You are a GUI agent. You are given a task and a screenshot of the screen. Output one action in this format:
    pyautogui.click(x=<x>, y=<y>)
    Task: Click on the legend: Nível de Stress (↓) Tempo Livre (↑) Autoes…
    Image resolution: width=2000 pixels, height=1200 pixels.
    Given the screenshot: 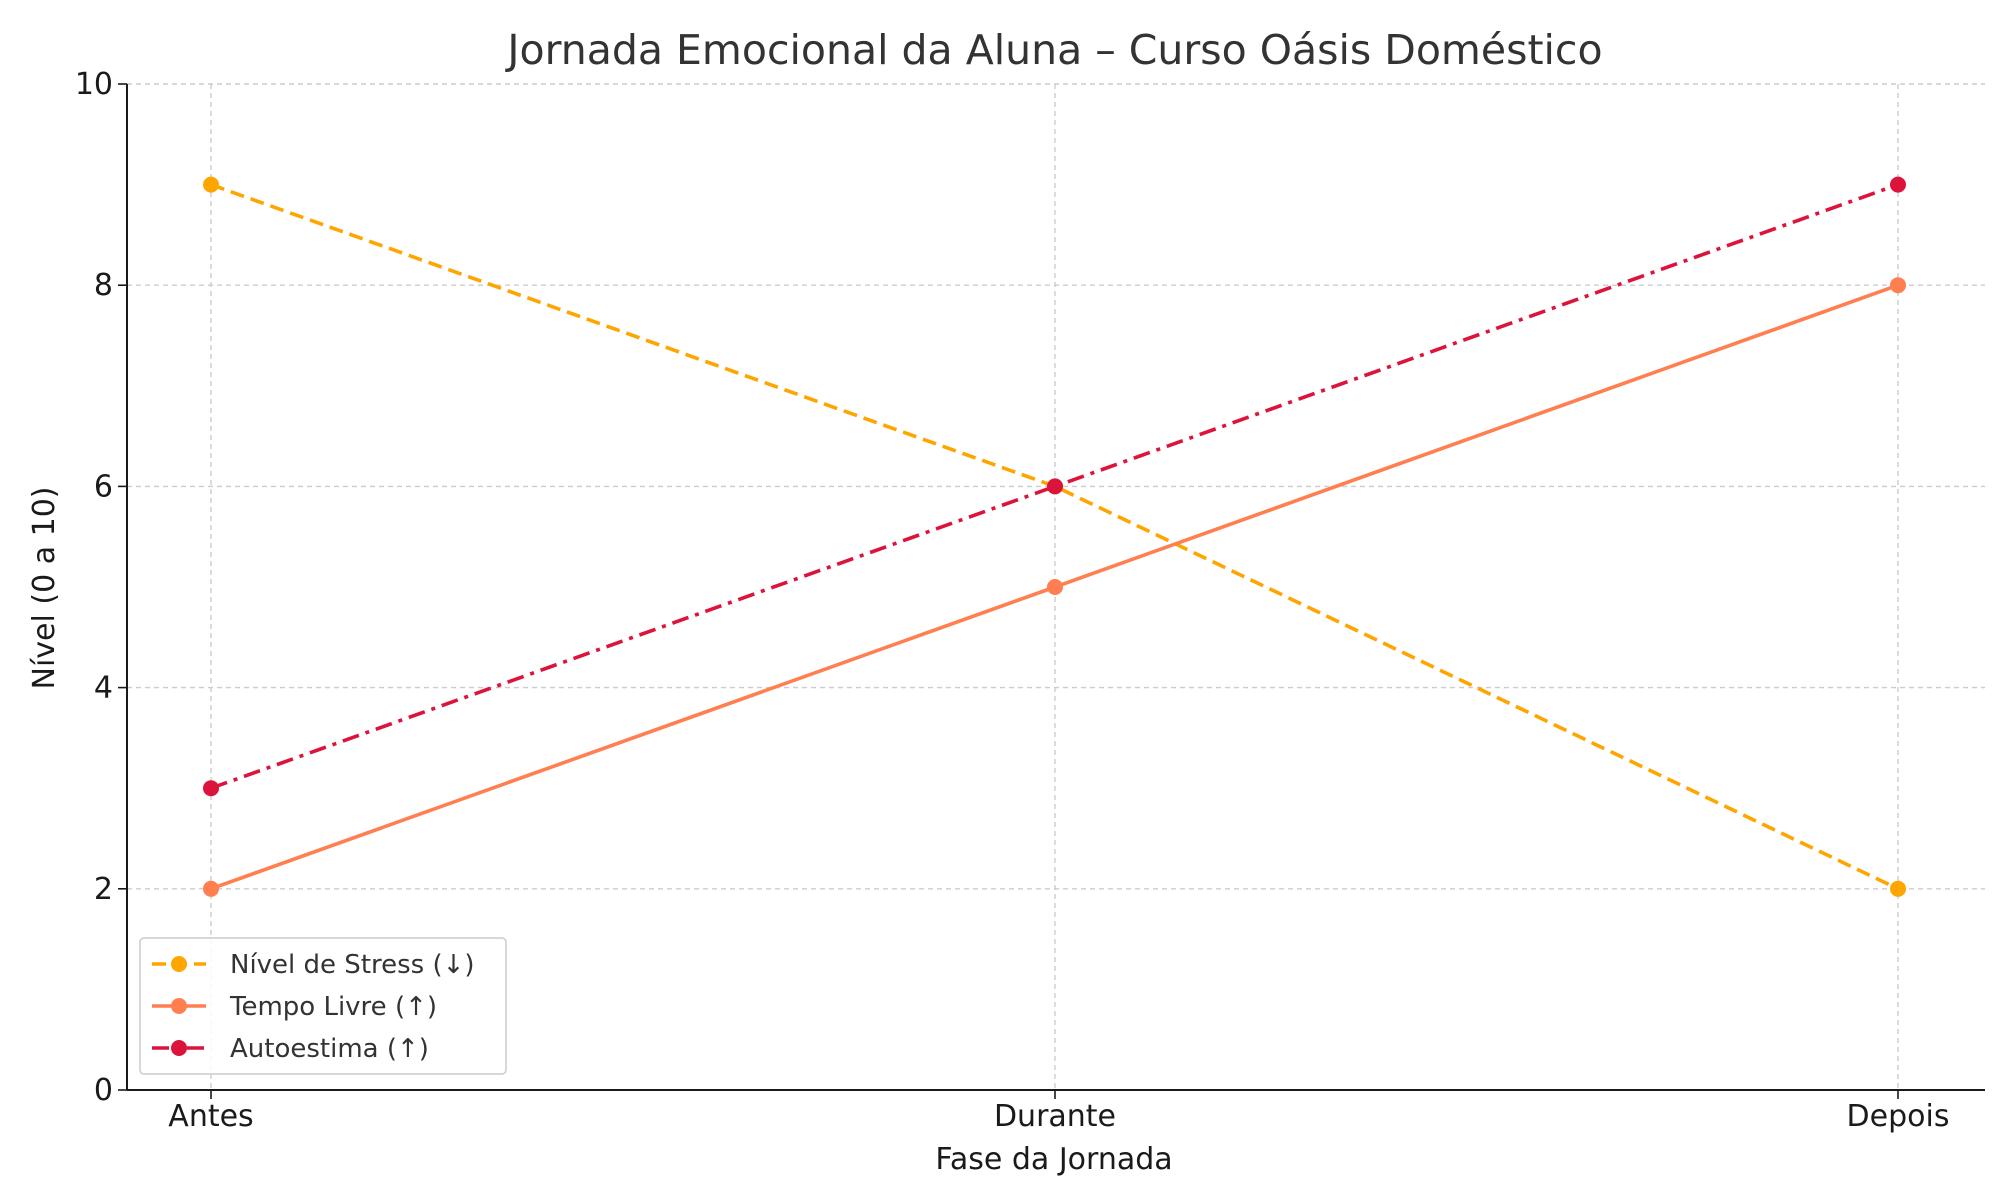 What is the action you would take?
    pyautogui.click(x=323, y=1006)
    